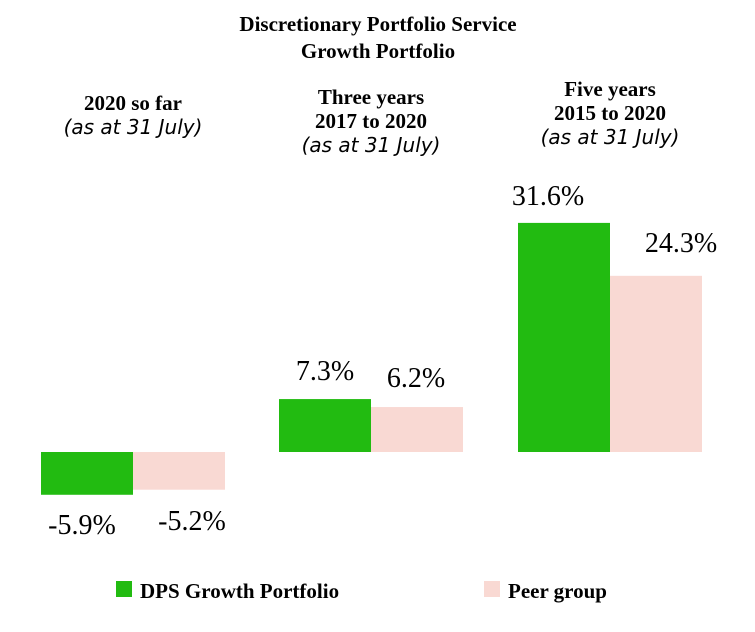 The image size is (755, 632). What do you see at coordinates (361, 591) in the screenshot?
I see `legend: DPS Growth Portfolio Peer group` at bounding box center [361, 591].